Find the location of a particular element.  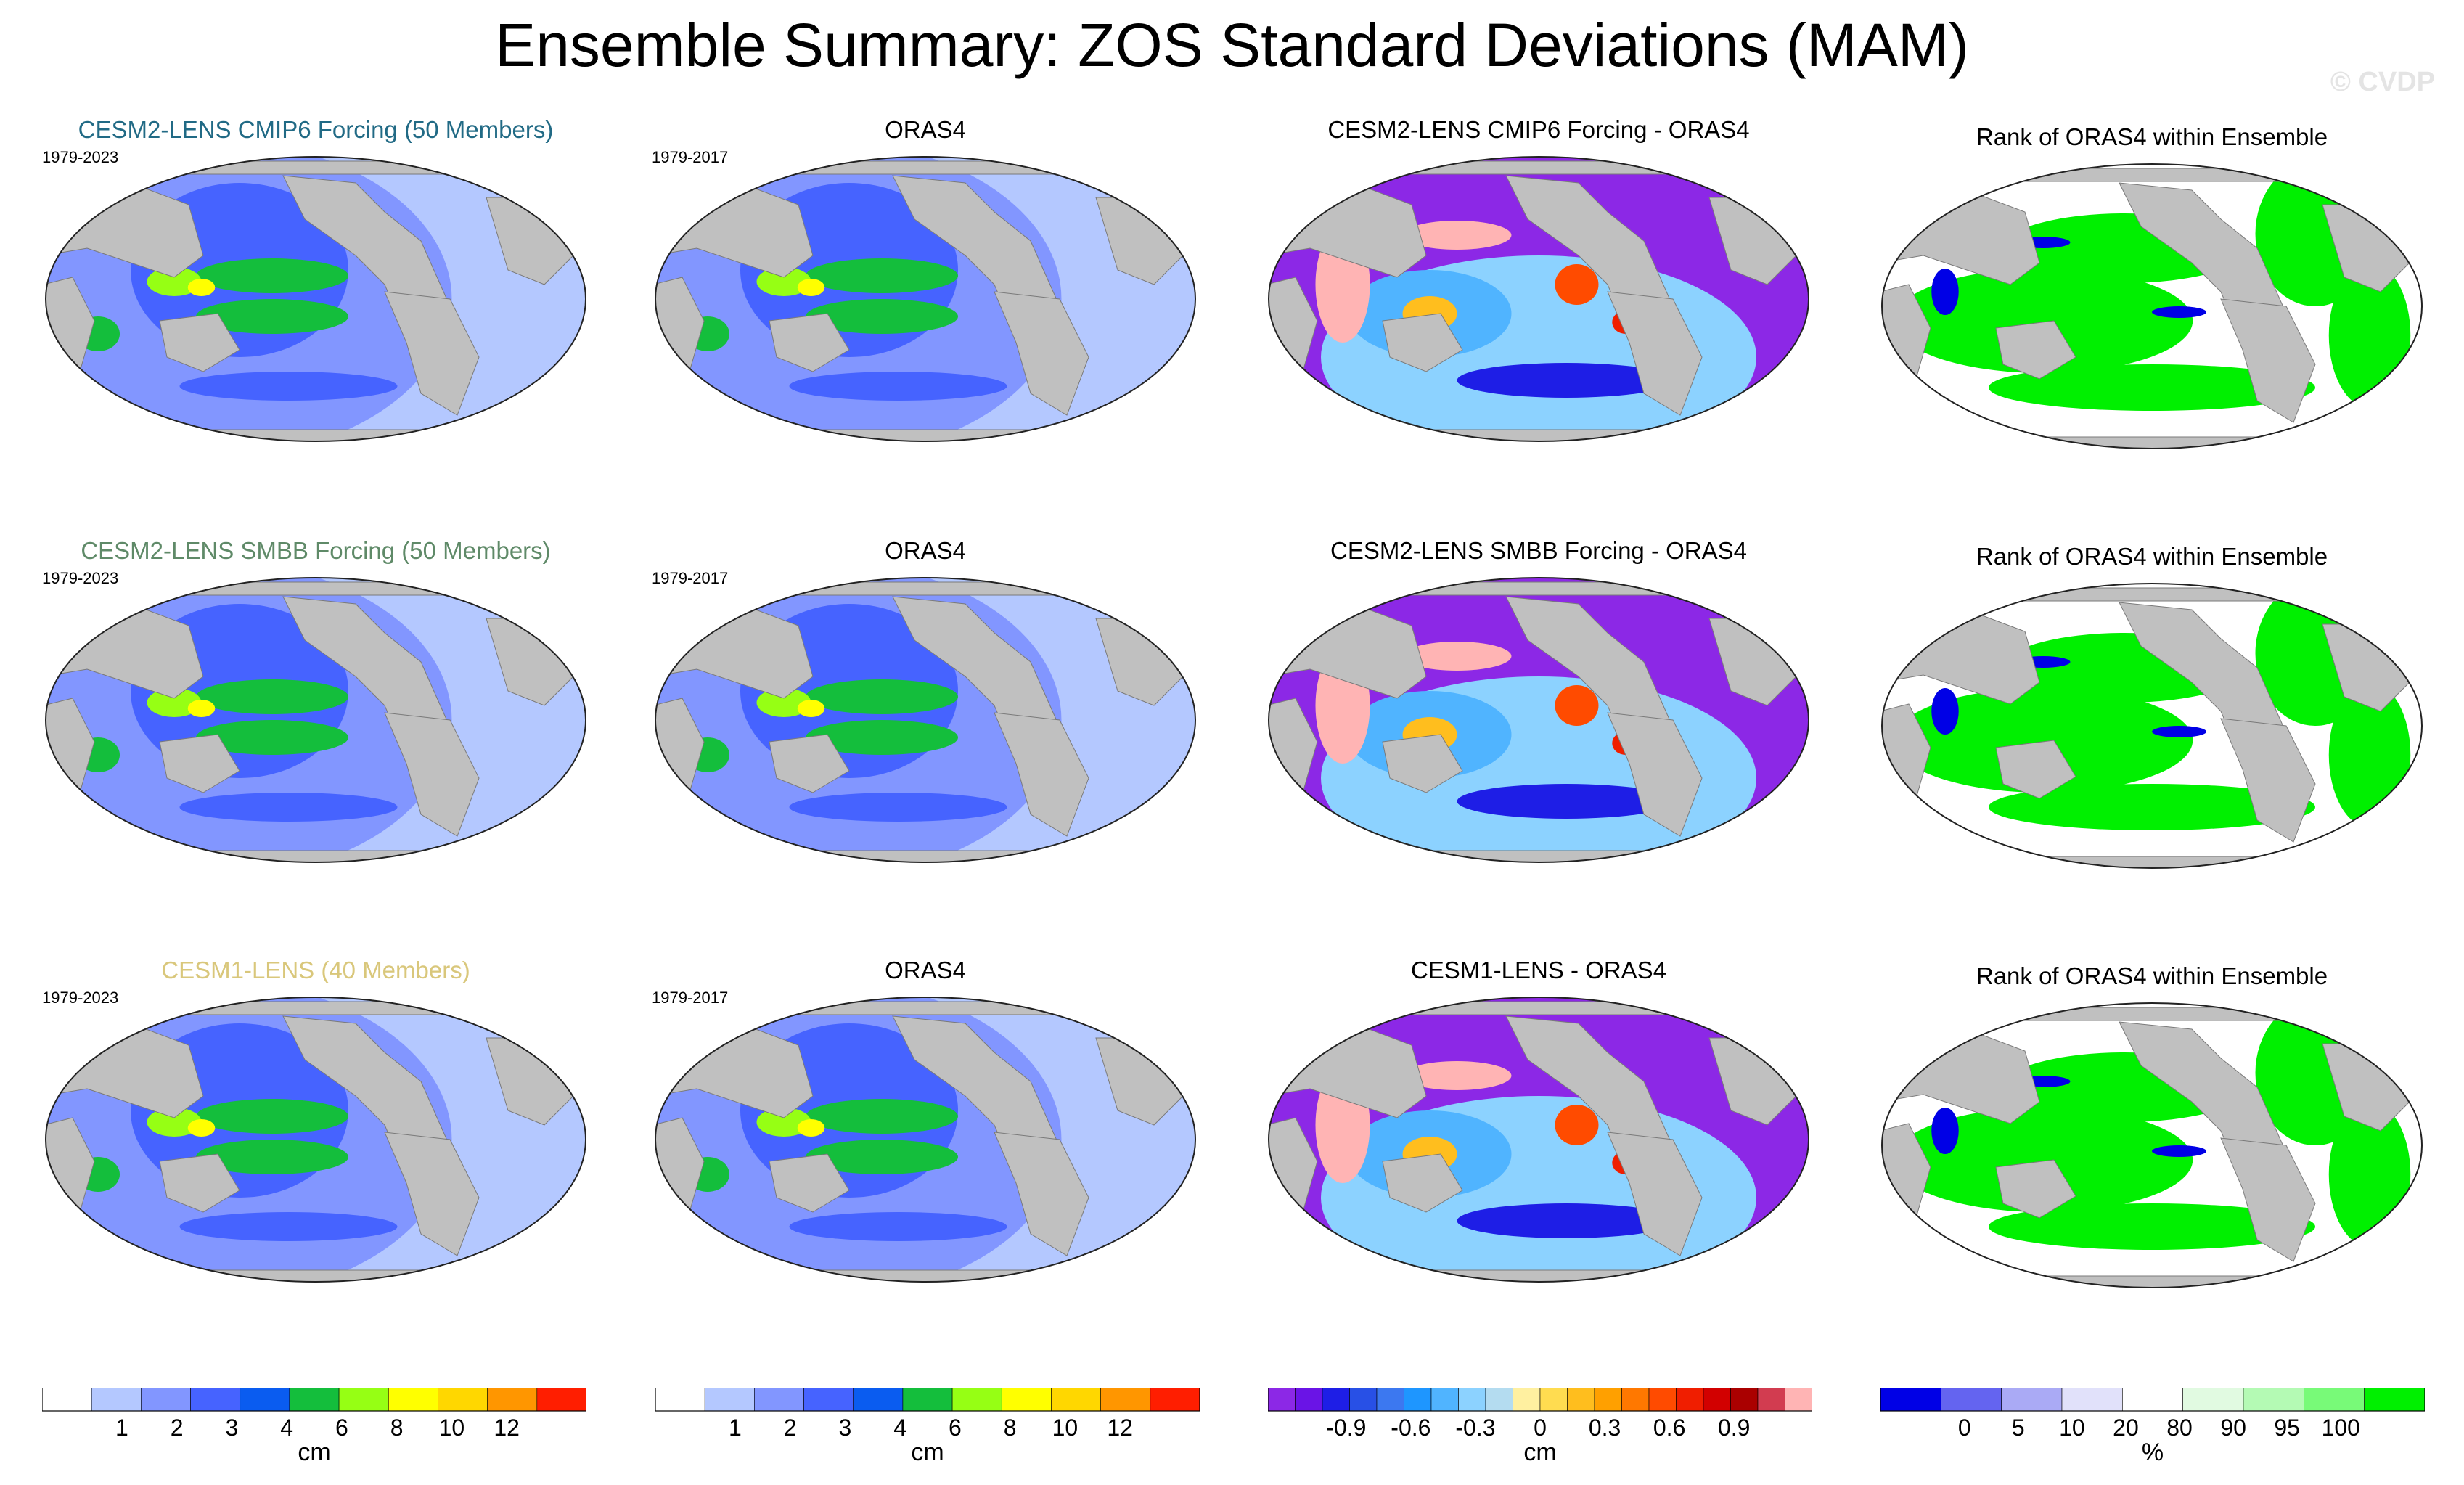

colorbar-tick-label: 20 is located at coordinates (2126, 1428).